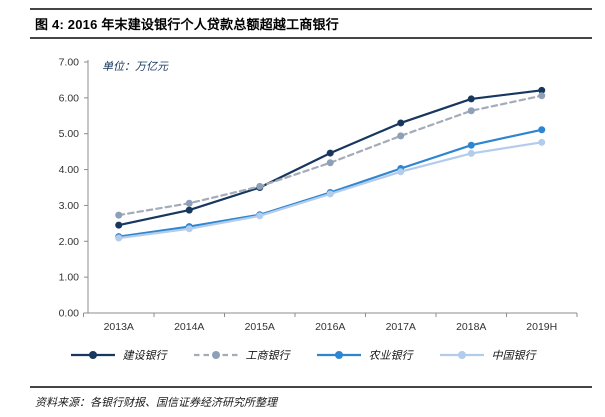 This screenshot has width=605, height=417. What do you see at coordinates (156, 403) in the screenshot?
I see `source-note: 资料来源：各银行财报、国信证券经济研究所整理` at bounding box center [156, 403].